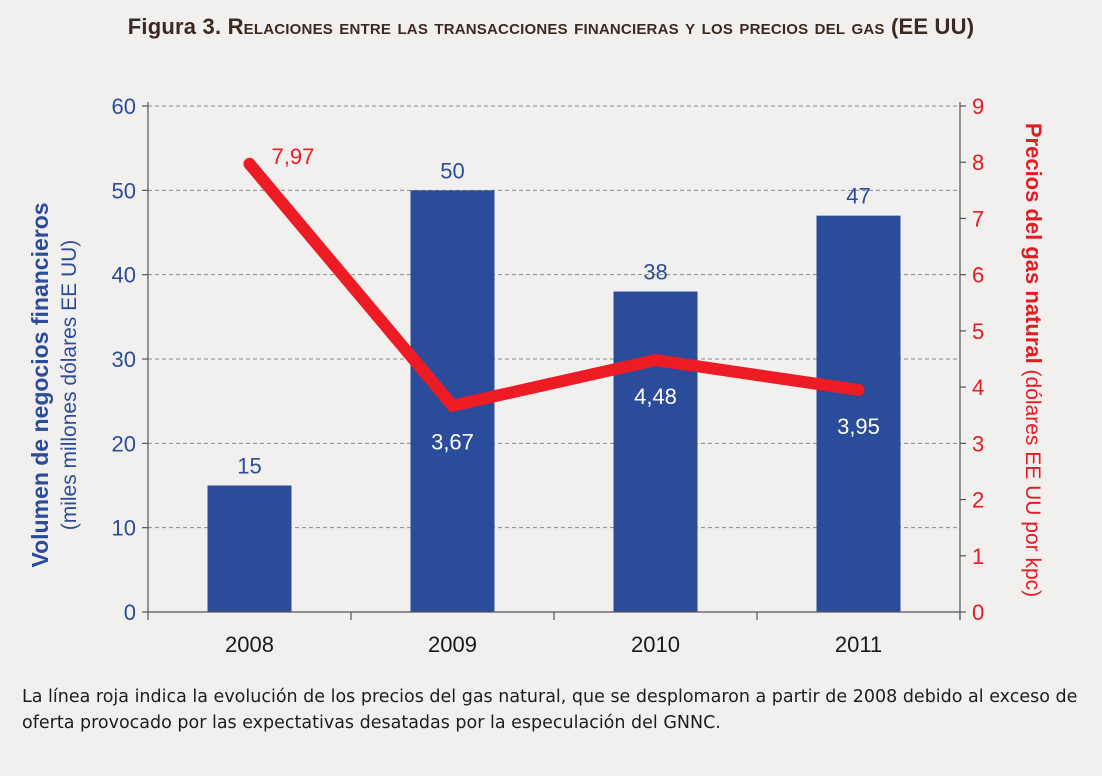 This screenshot has width=1102, height=776. Describe the element at coordinates (858, 196) in the screenshot. I see `bar-value-label: 47` at that location.